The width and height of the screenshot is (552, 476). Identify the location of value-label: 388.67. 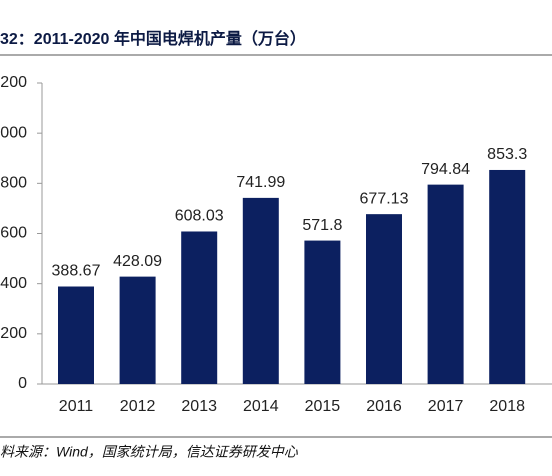
(76, 271).